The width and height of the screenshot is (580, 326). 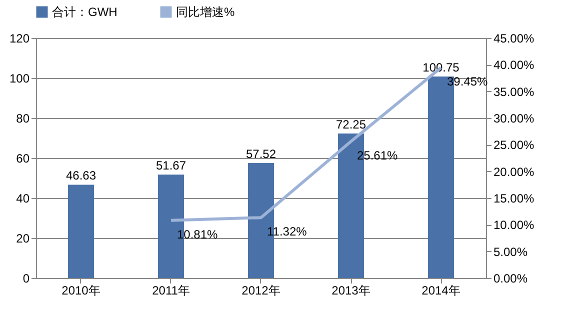 What do you see at coordinates (81, 291) in the screenshot?
I see `x-tick-label: 2010年` at bounding box center [81, 291].